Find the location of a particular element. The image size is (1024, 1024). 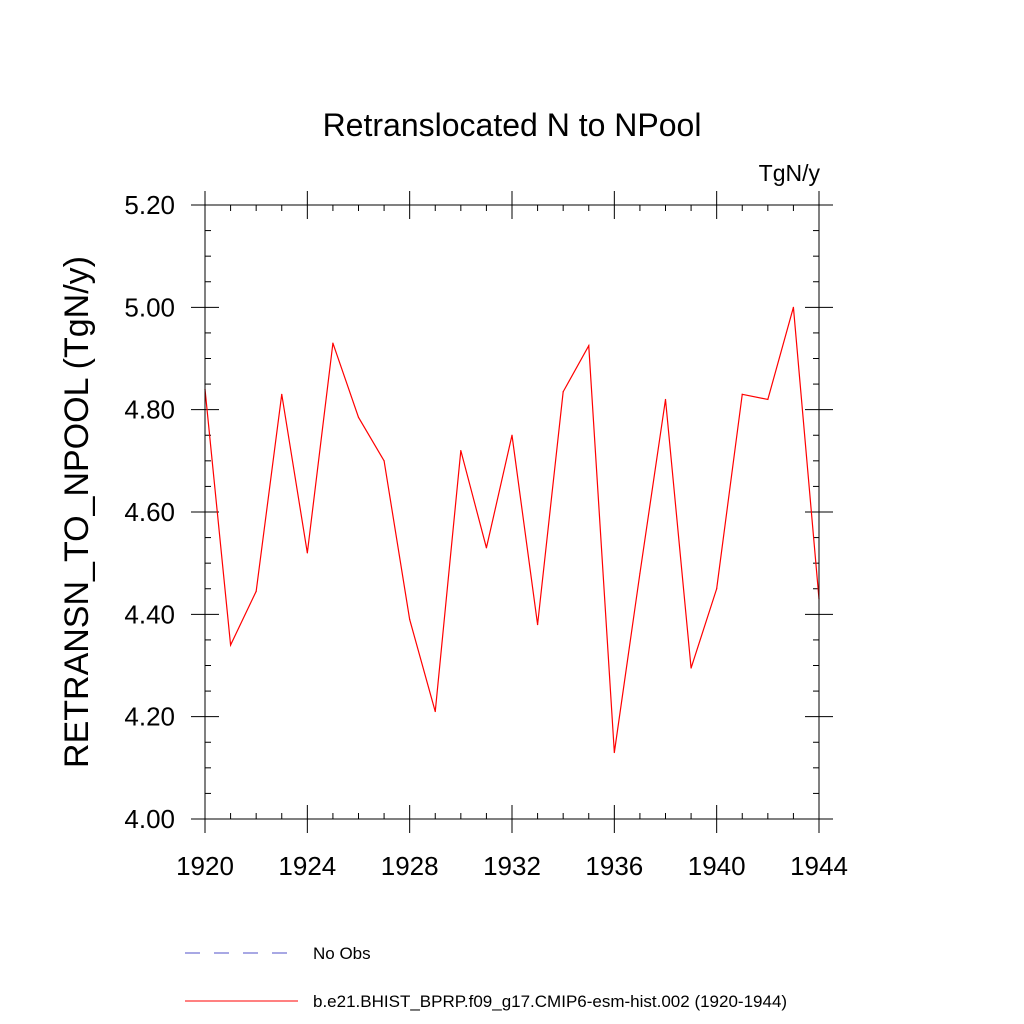

x-tick-label: 1944 is located at coordinates (819, 866).